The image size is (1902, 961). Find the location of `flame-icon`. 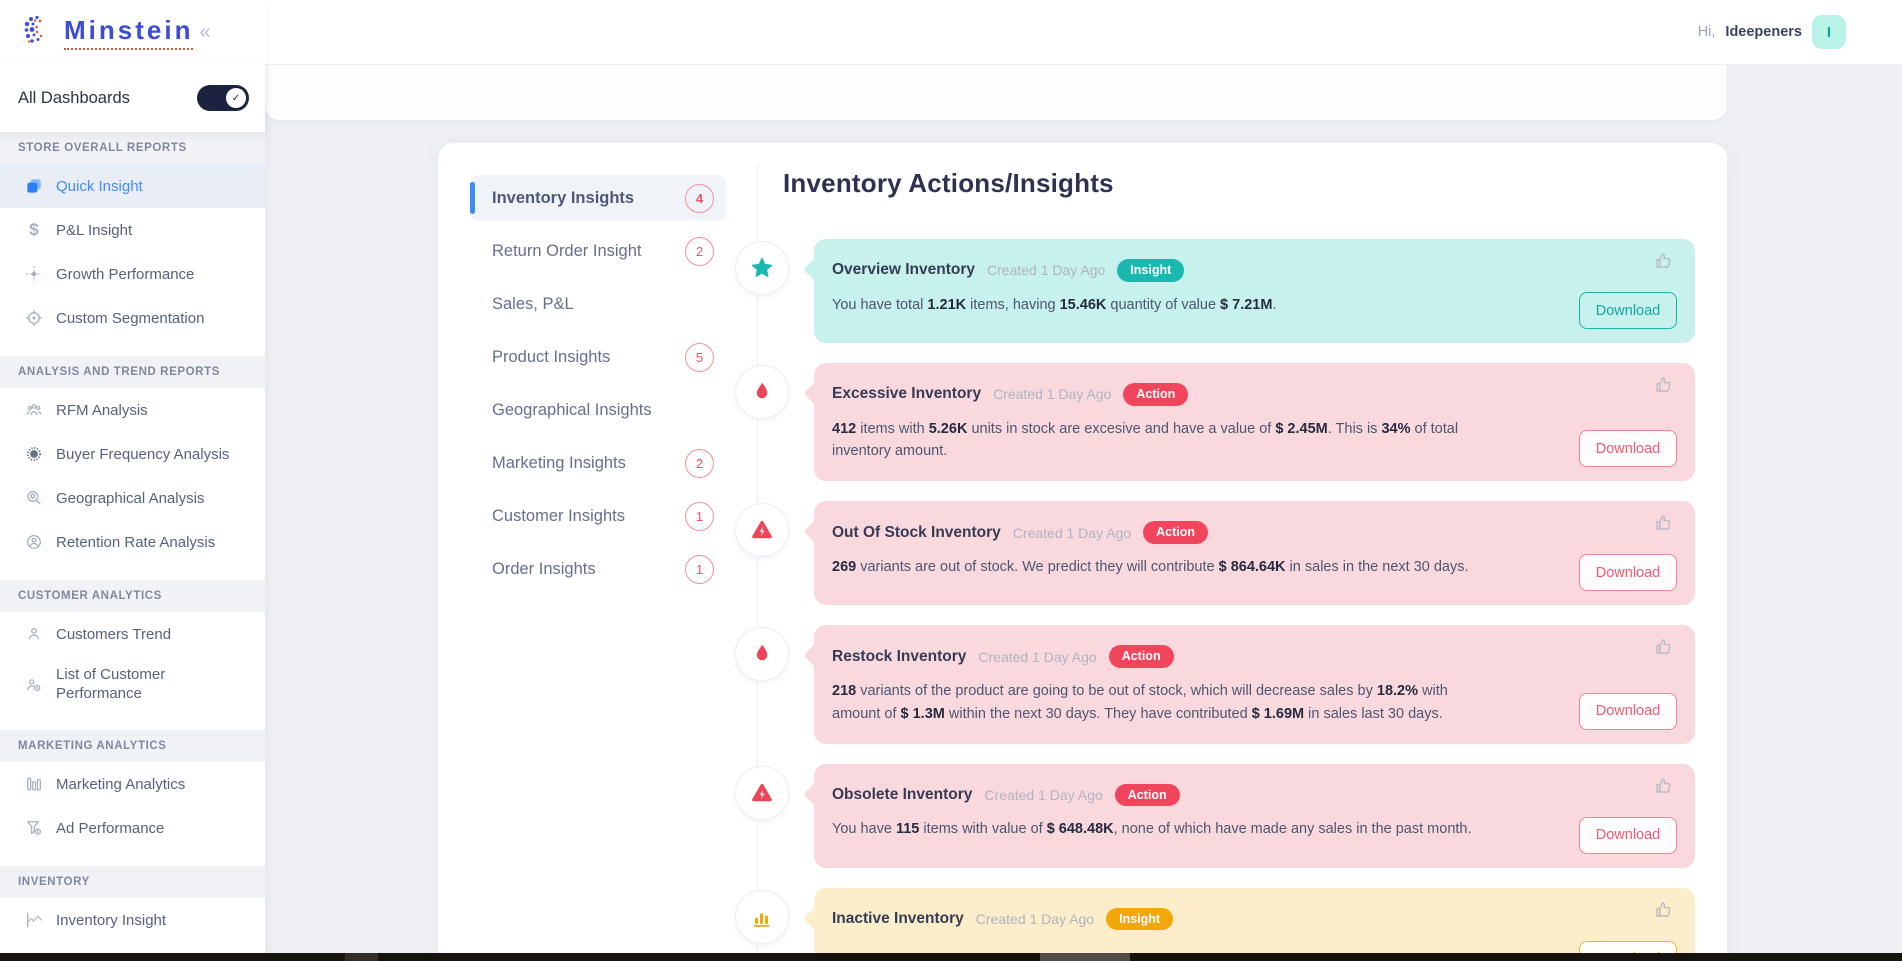

flame-icon is located at coordinates (762, 392).